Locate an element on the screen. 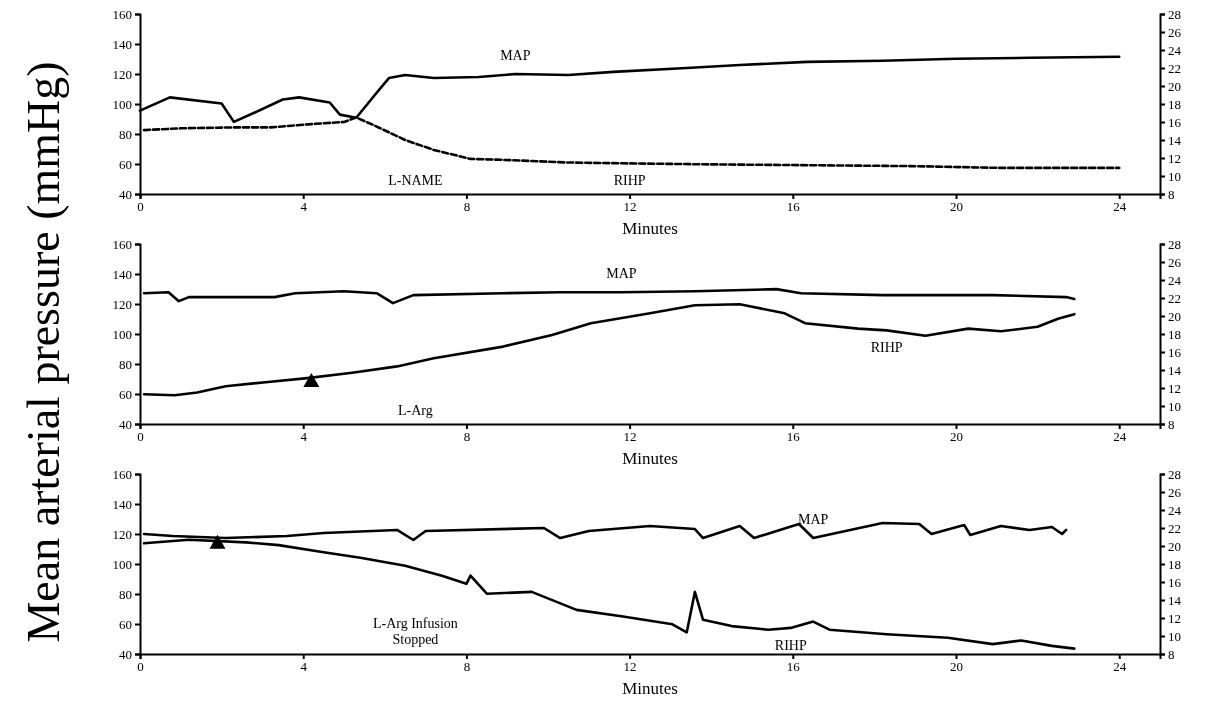  annotation: L-NAME is located at coordinates (415, 180).